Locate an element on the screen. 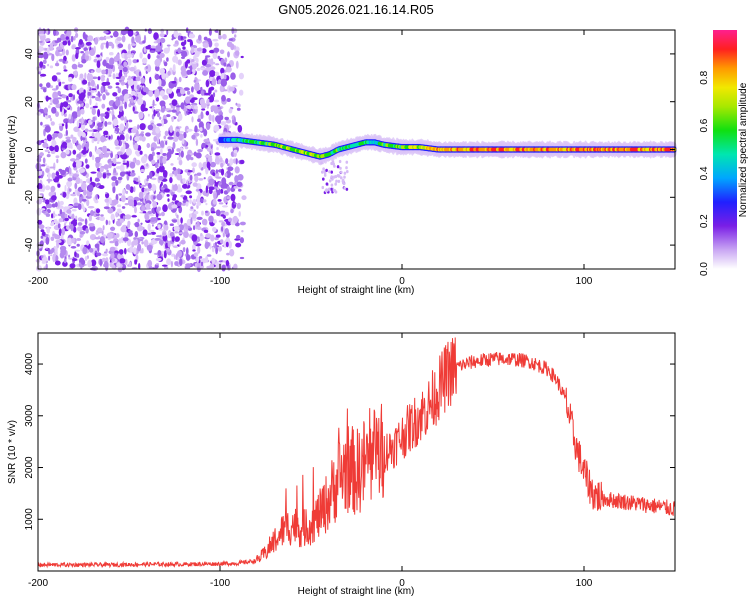 This screenshot has width=750, height=600. spectrogram-ytick-label: 20 is located at coordinates (29, 102).